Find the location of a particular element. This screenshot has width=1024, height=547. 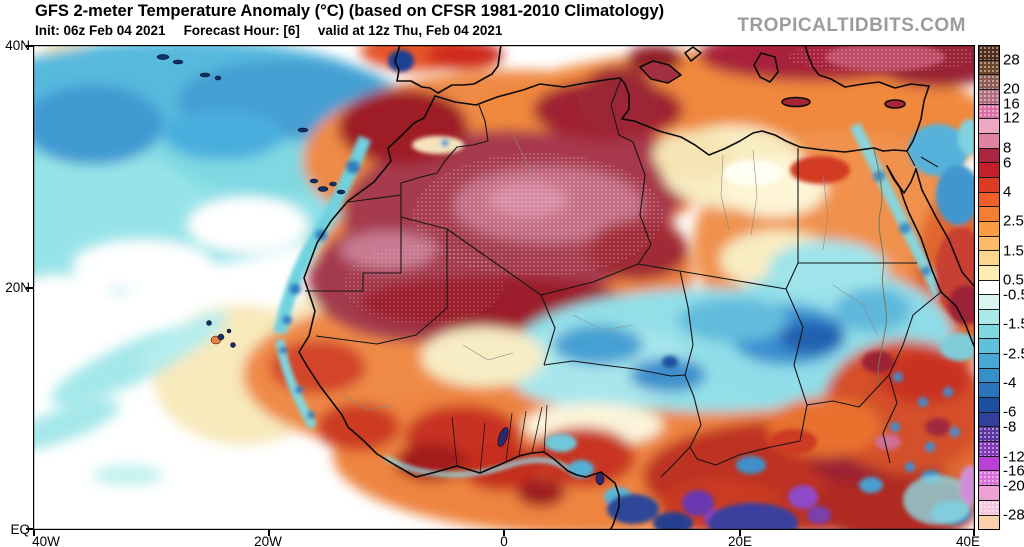

init-time: Init: 06z Feb 04 2021 is located at coordinates (100, 30).